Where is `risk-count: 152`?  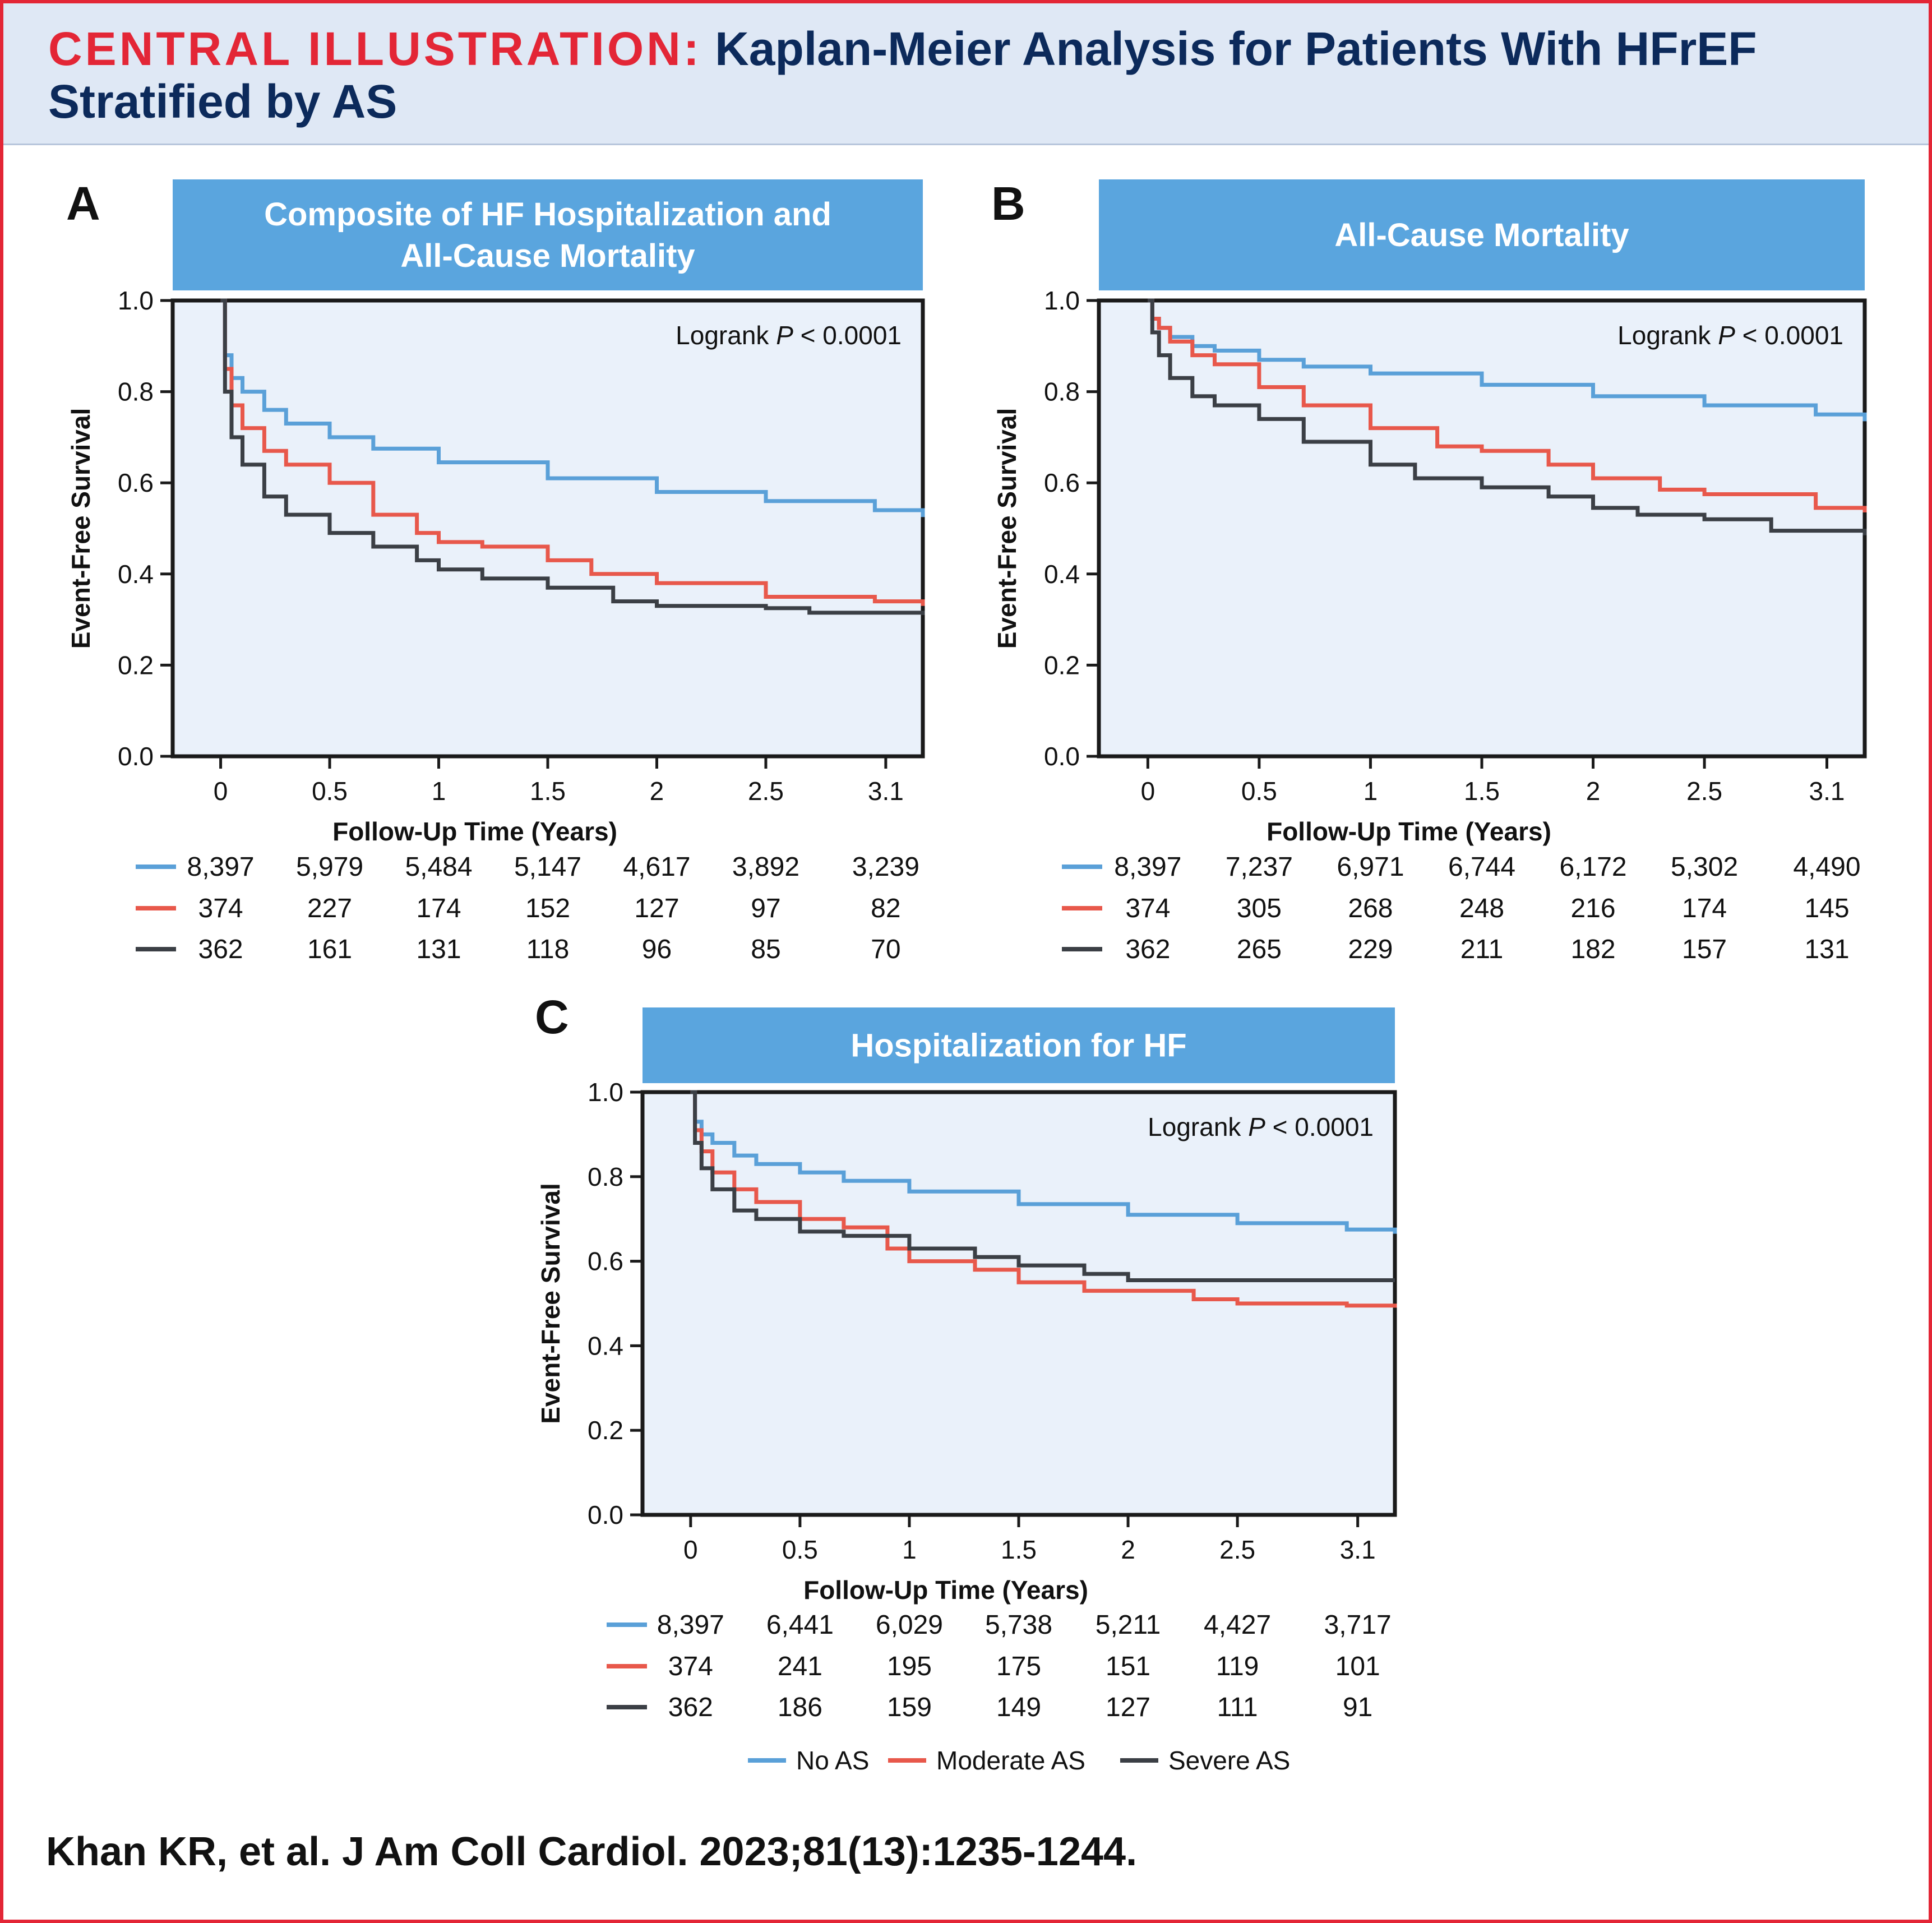
risk-count: 152 is located at coordinates (547, 908).